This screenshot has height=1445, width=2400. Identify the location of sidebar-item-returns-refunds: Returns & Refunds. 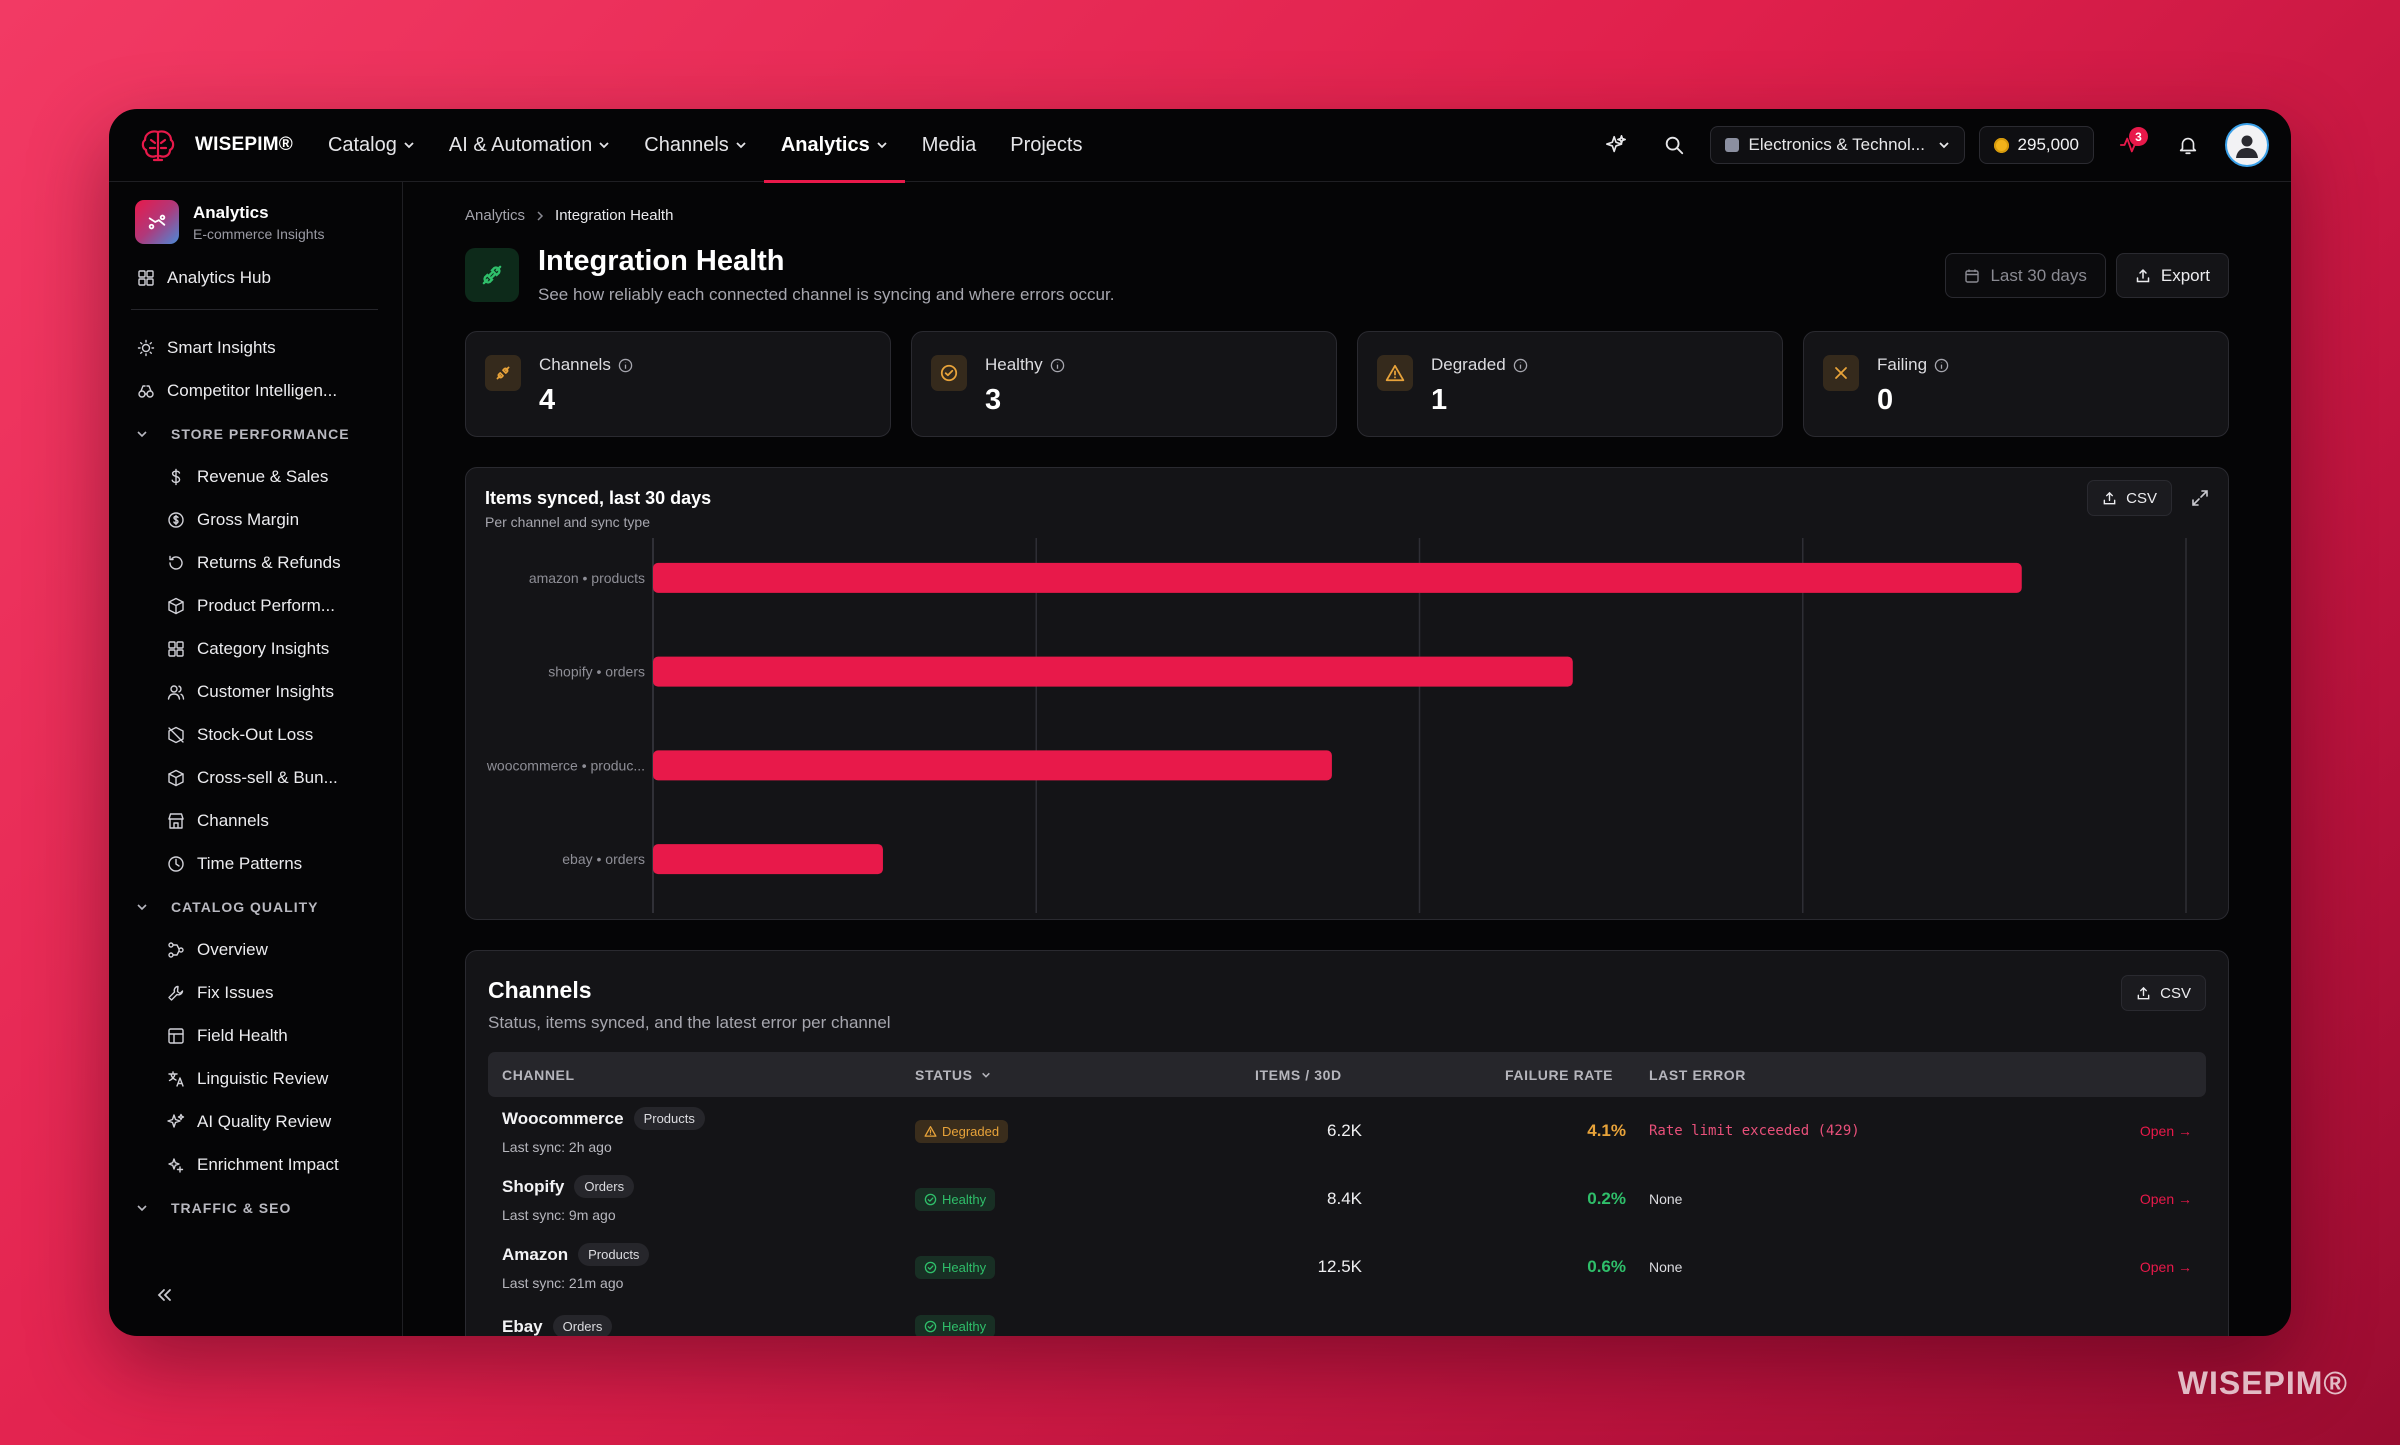
(255, 562).